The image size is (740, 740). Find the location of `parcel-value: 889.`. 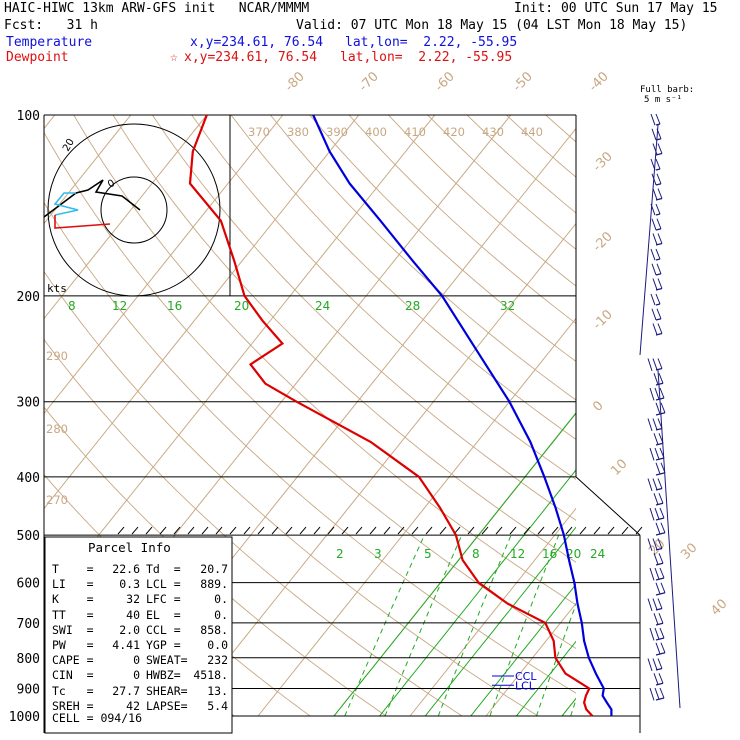

parcel-value: 889. is located at coordinates (214, 584).